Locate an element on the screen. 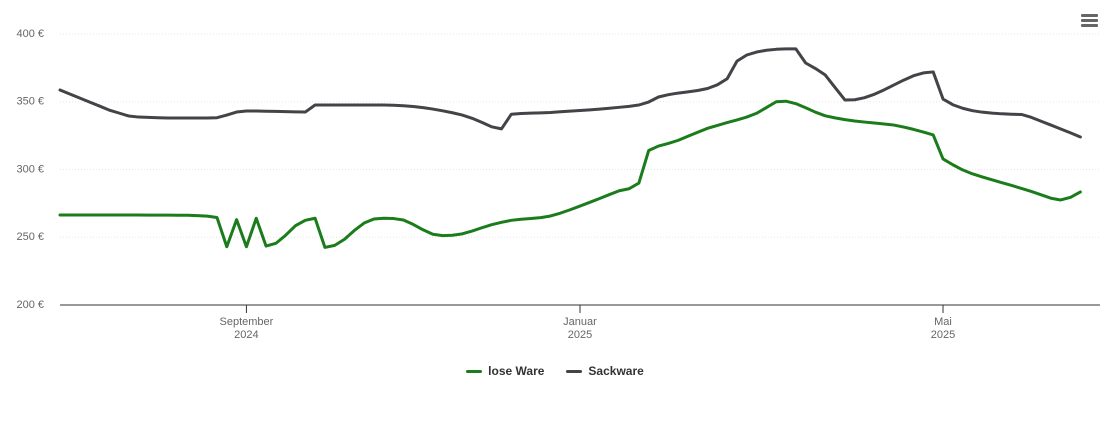  x-tick-label: September 2024 is located at coordinates (246, 328).